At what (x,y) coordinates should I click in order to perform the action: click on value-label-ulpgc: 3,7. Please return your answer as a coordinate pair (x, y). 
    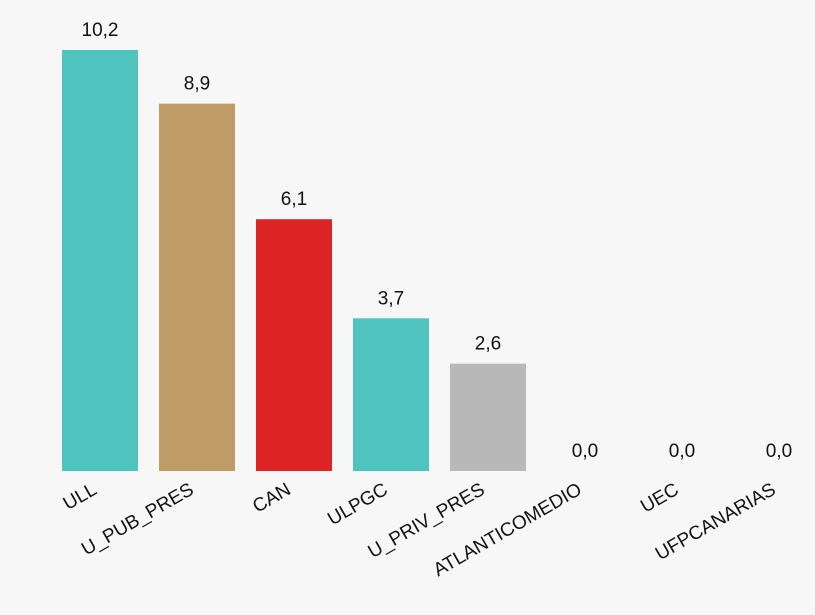
    Looking at the image, I should click on (391, 298).